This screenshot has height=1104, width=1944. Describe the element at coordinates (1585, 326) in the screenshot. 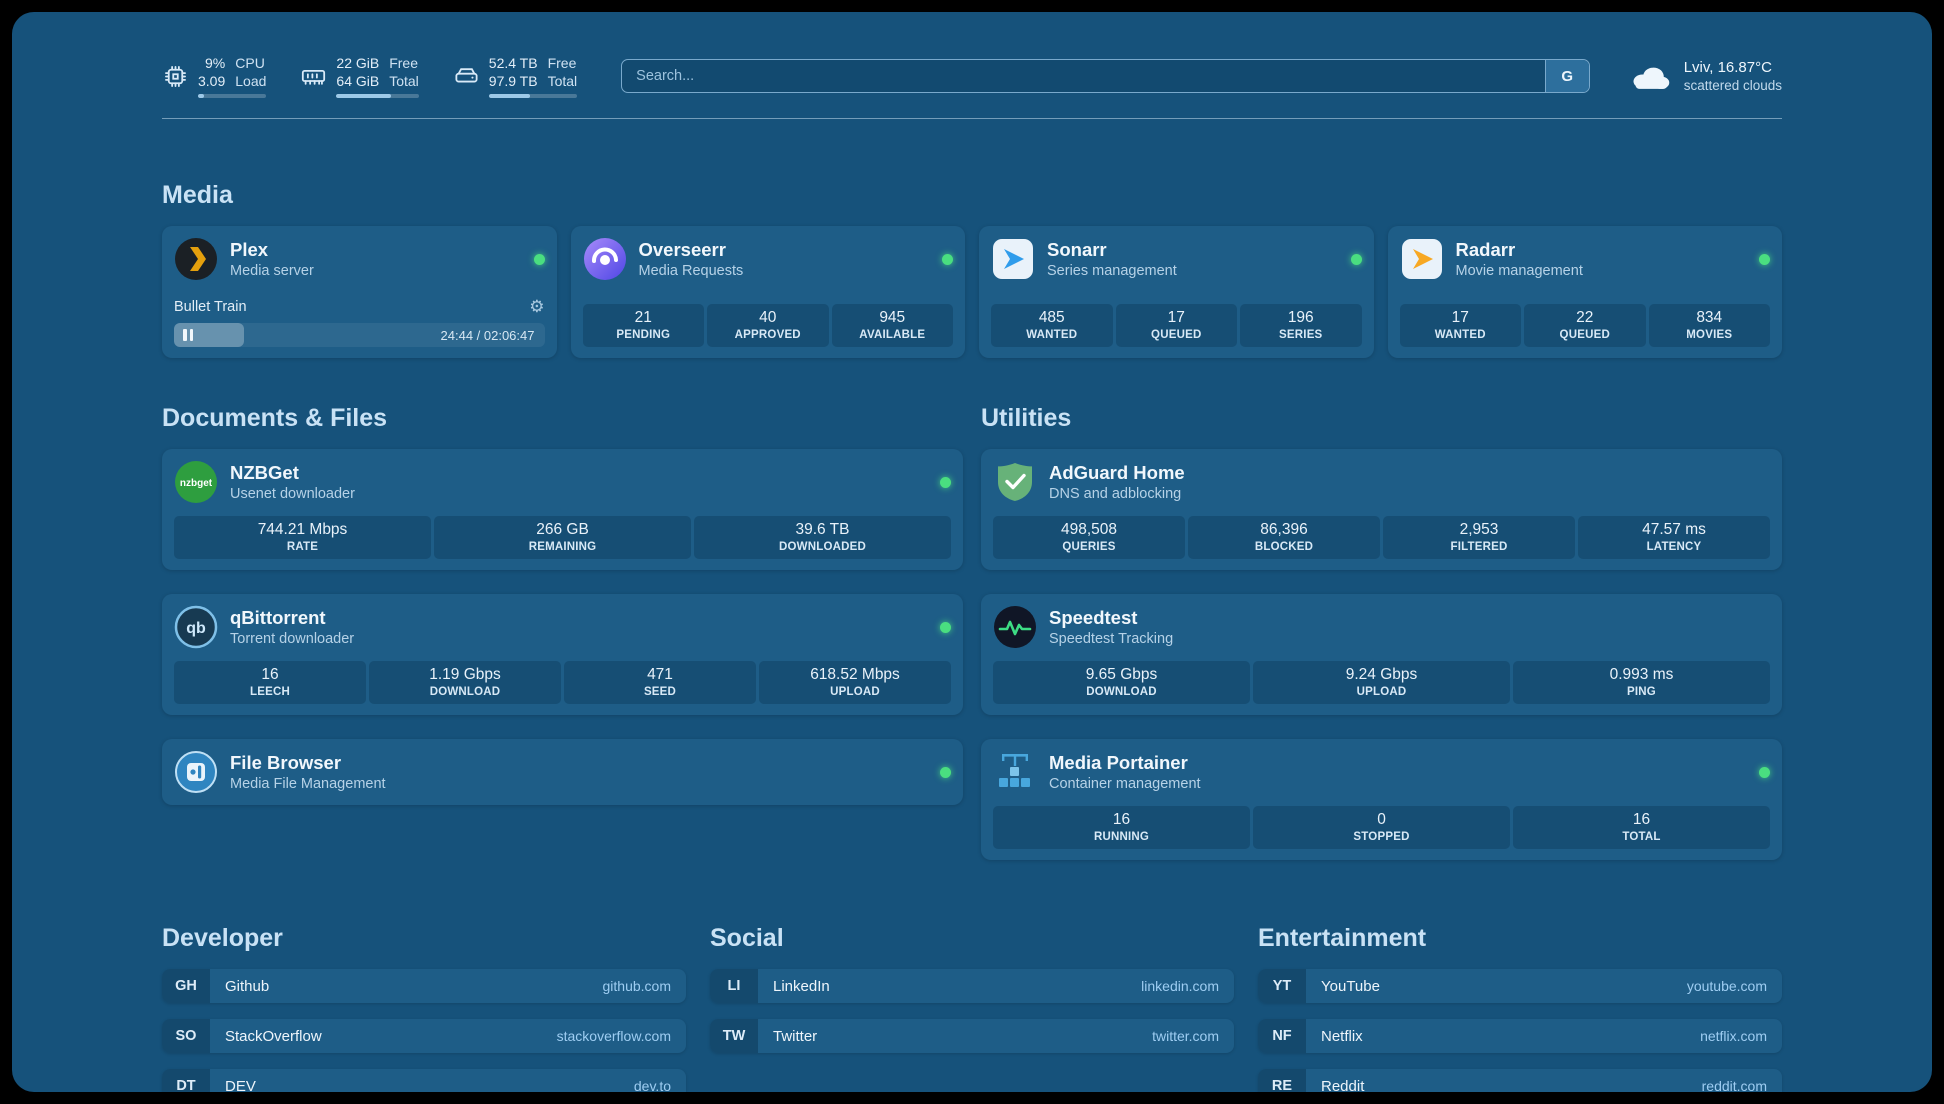

I see `stat-queued: 22 QUEUED` at that location.